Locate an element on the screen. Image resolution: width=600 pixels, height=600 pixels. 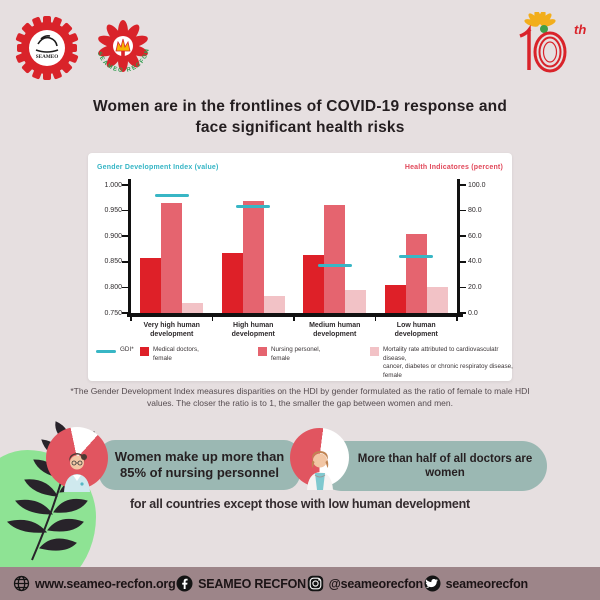
left-tick-label: 0.900 is located at coordinates (113, 236).